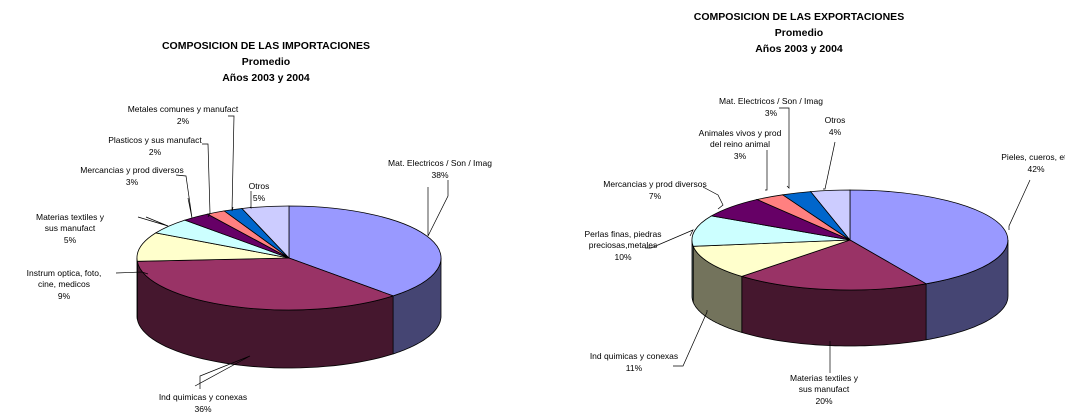 The width and height of the screenshot is (1065, 415). I want to click on exports-label-animales-vivos-y-prod-del-reino-animal: Animales vivos y prod del reino animal 3%, so click(740, 144).